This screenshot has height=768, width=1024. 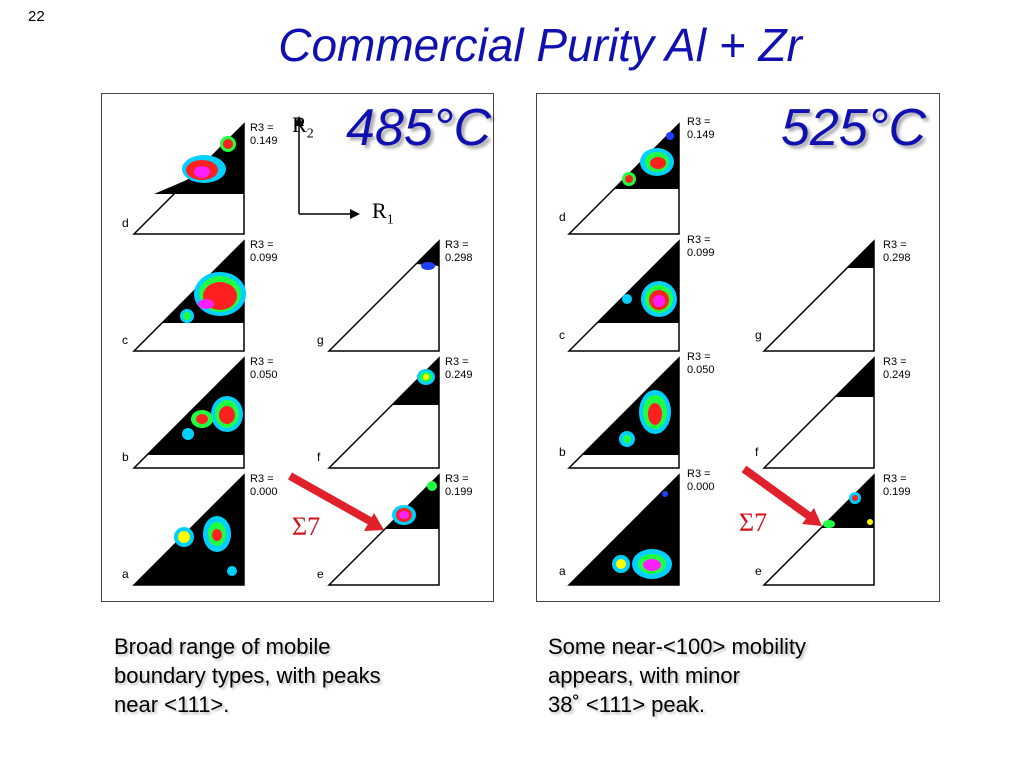 What do you see at coordinates (818, 529) in the screenshot?
I see `triangle-e` at bounding box center [818, 529].